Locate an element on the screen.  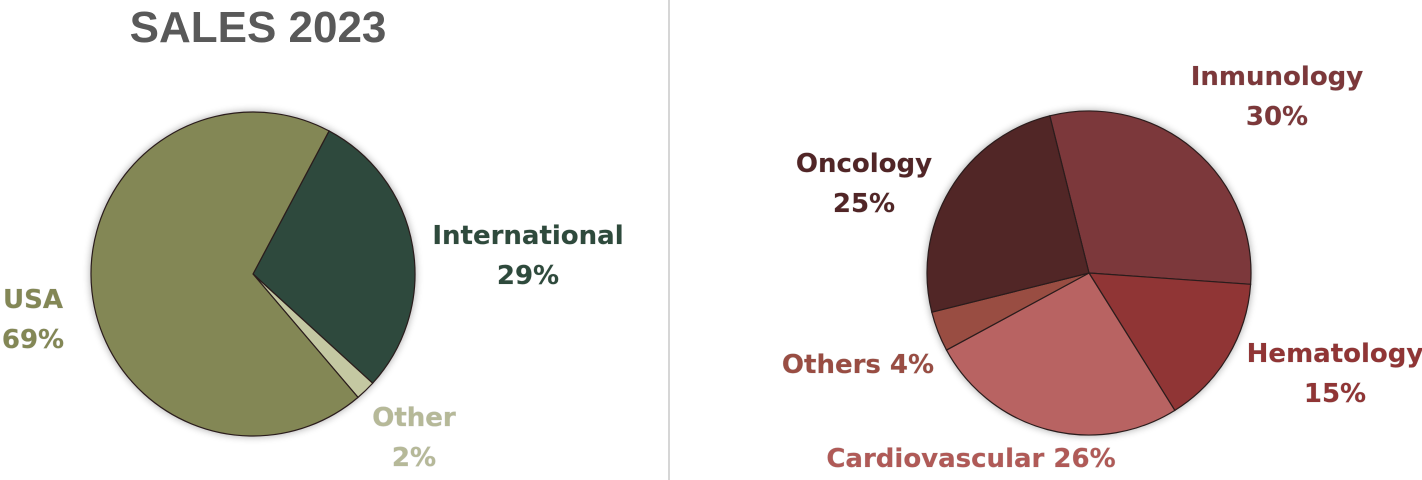
chart-title: SALES 2023 is located at coordinates (258, 27).